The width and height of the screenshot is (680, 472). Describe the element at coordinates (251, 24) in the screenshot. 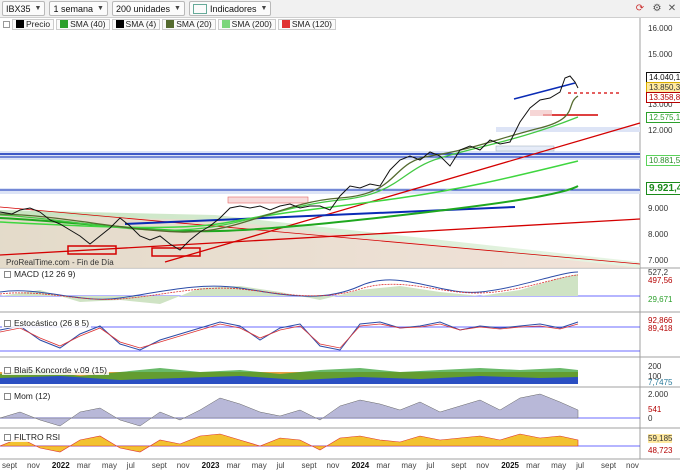

I see `legend-label: SMA (200)` at that location.